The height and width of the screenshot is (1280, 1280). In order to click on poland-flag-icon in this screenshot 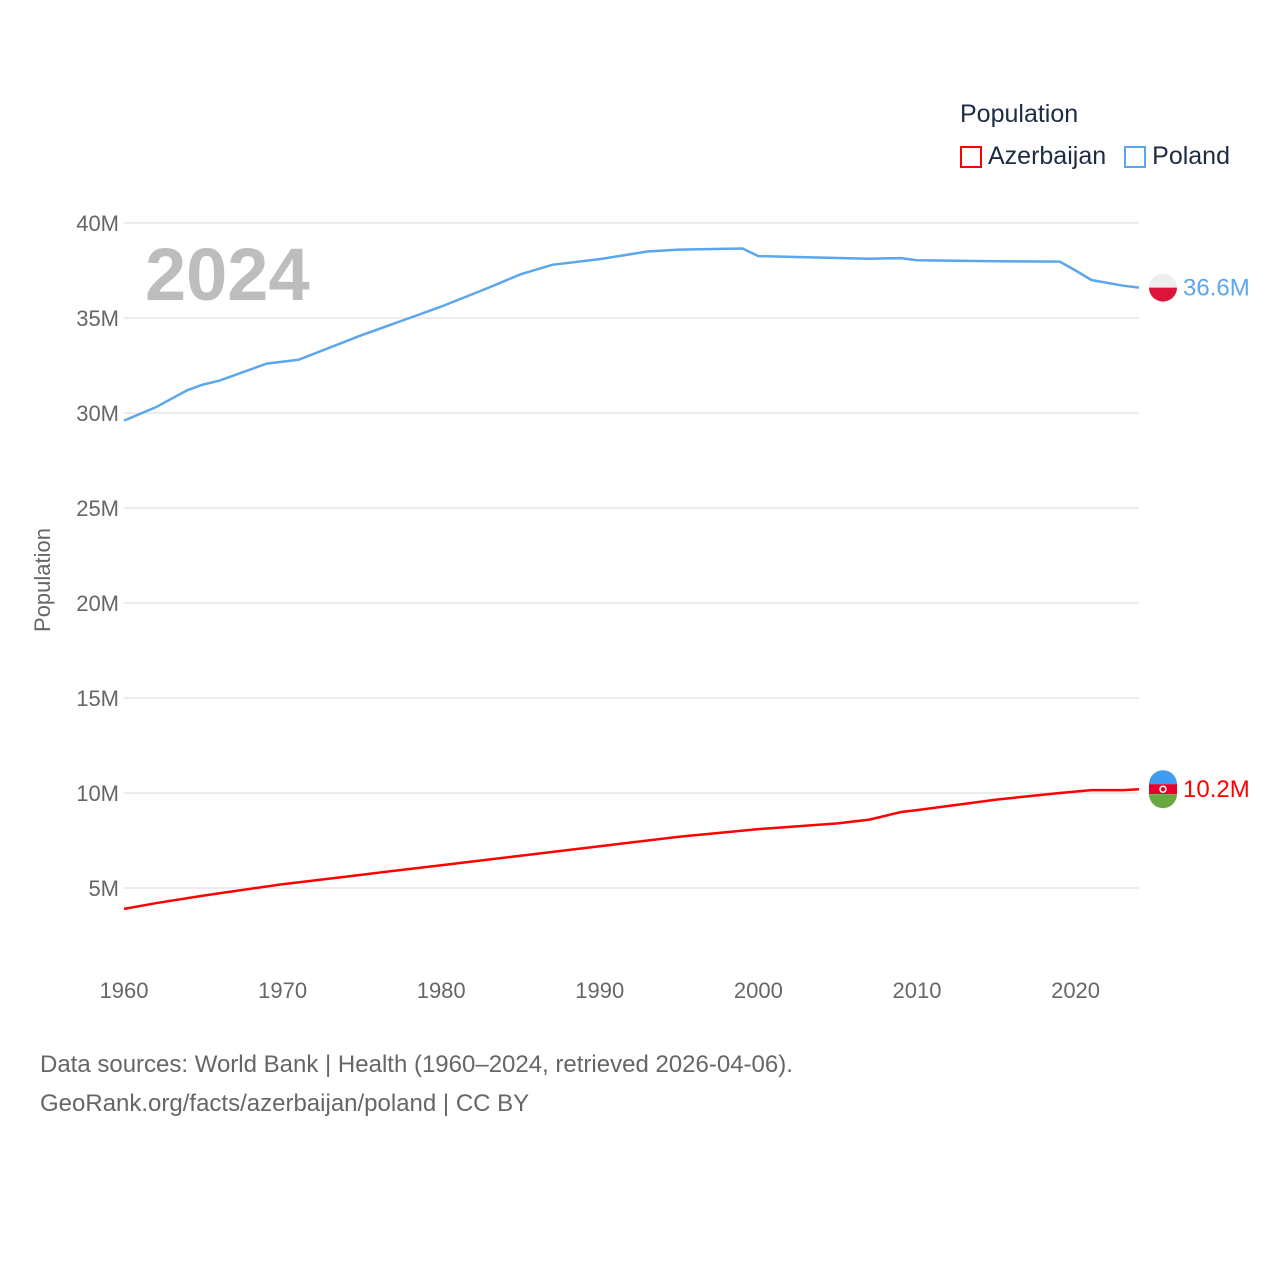, I will do `click(1163, 294)`.